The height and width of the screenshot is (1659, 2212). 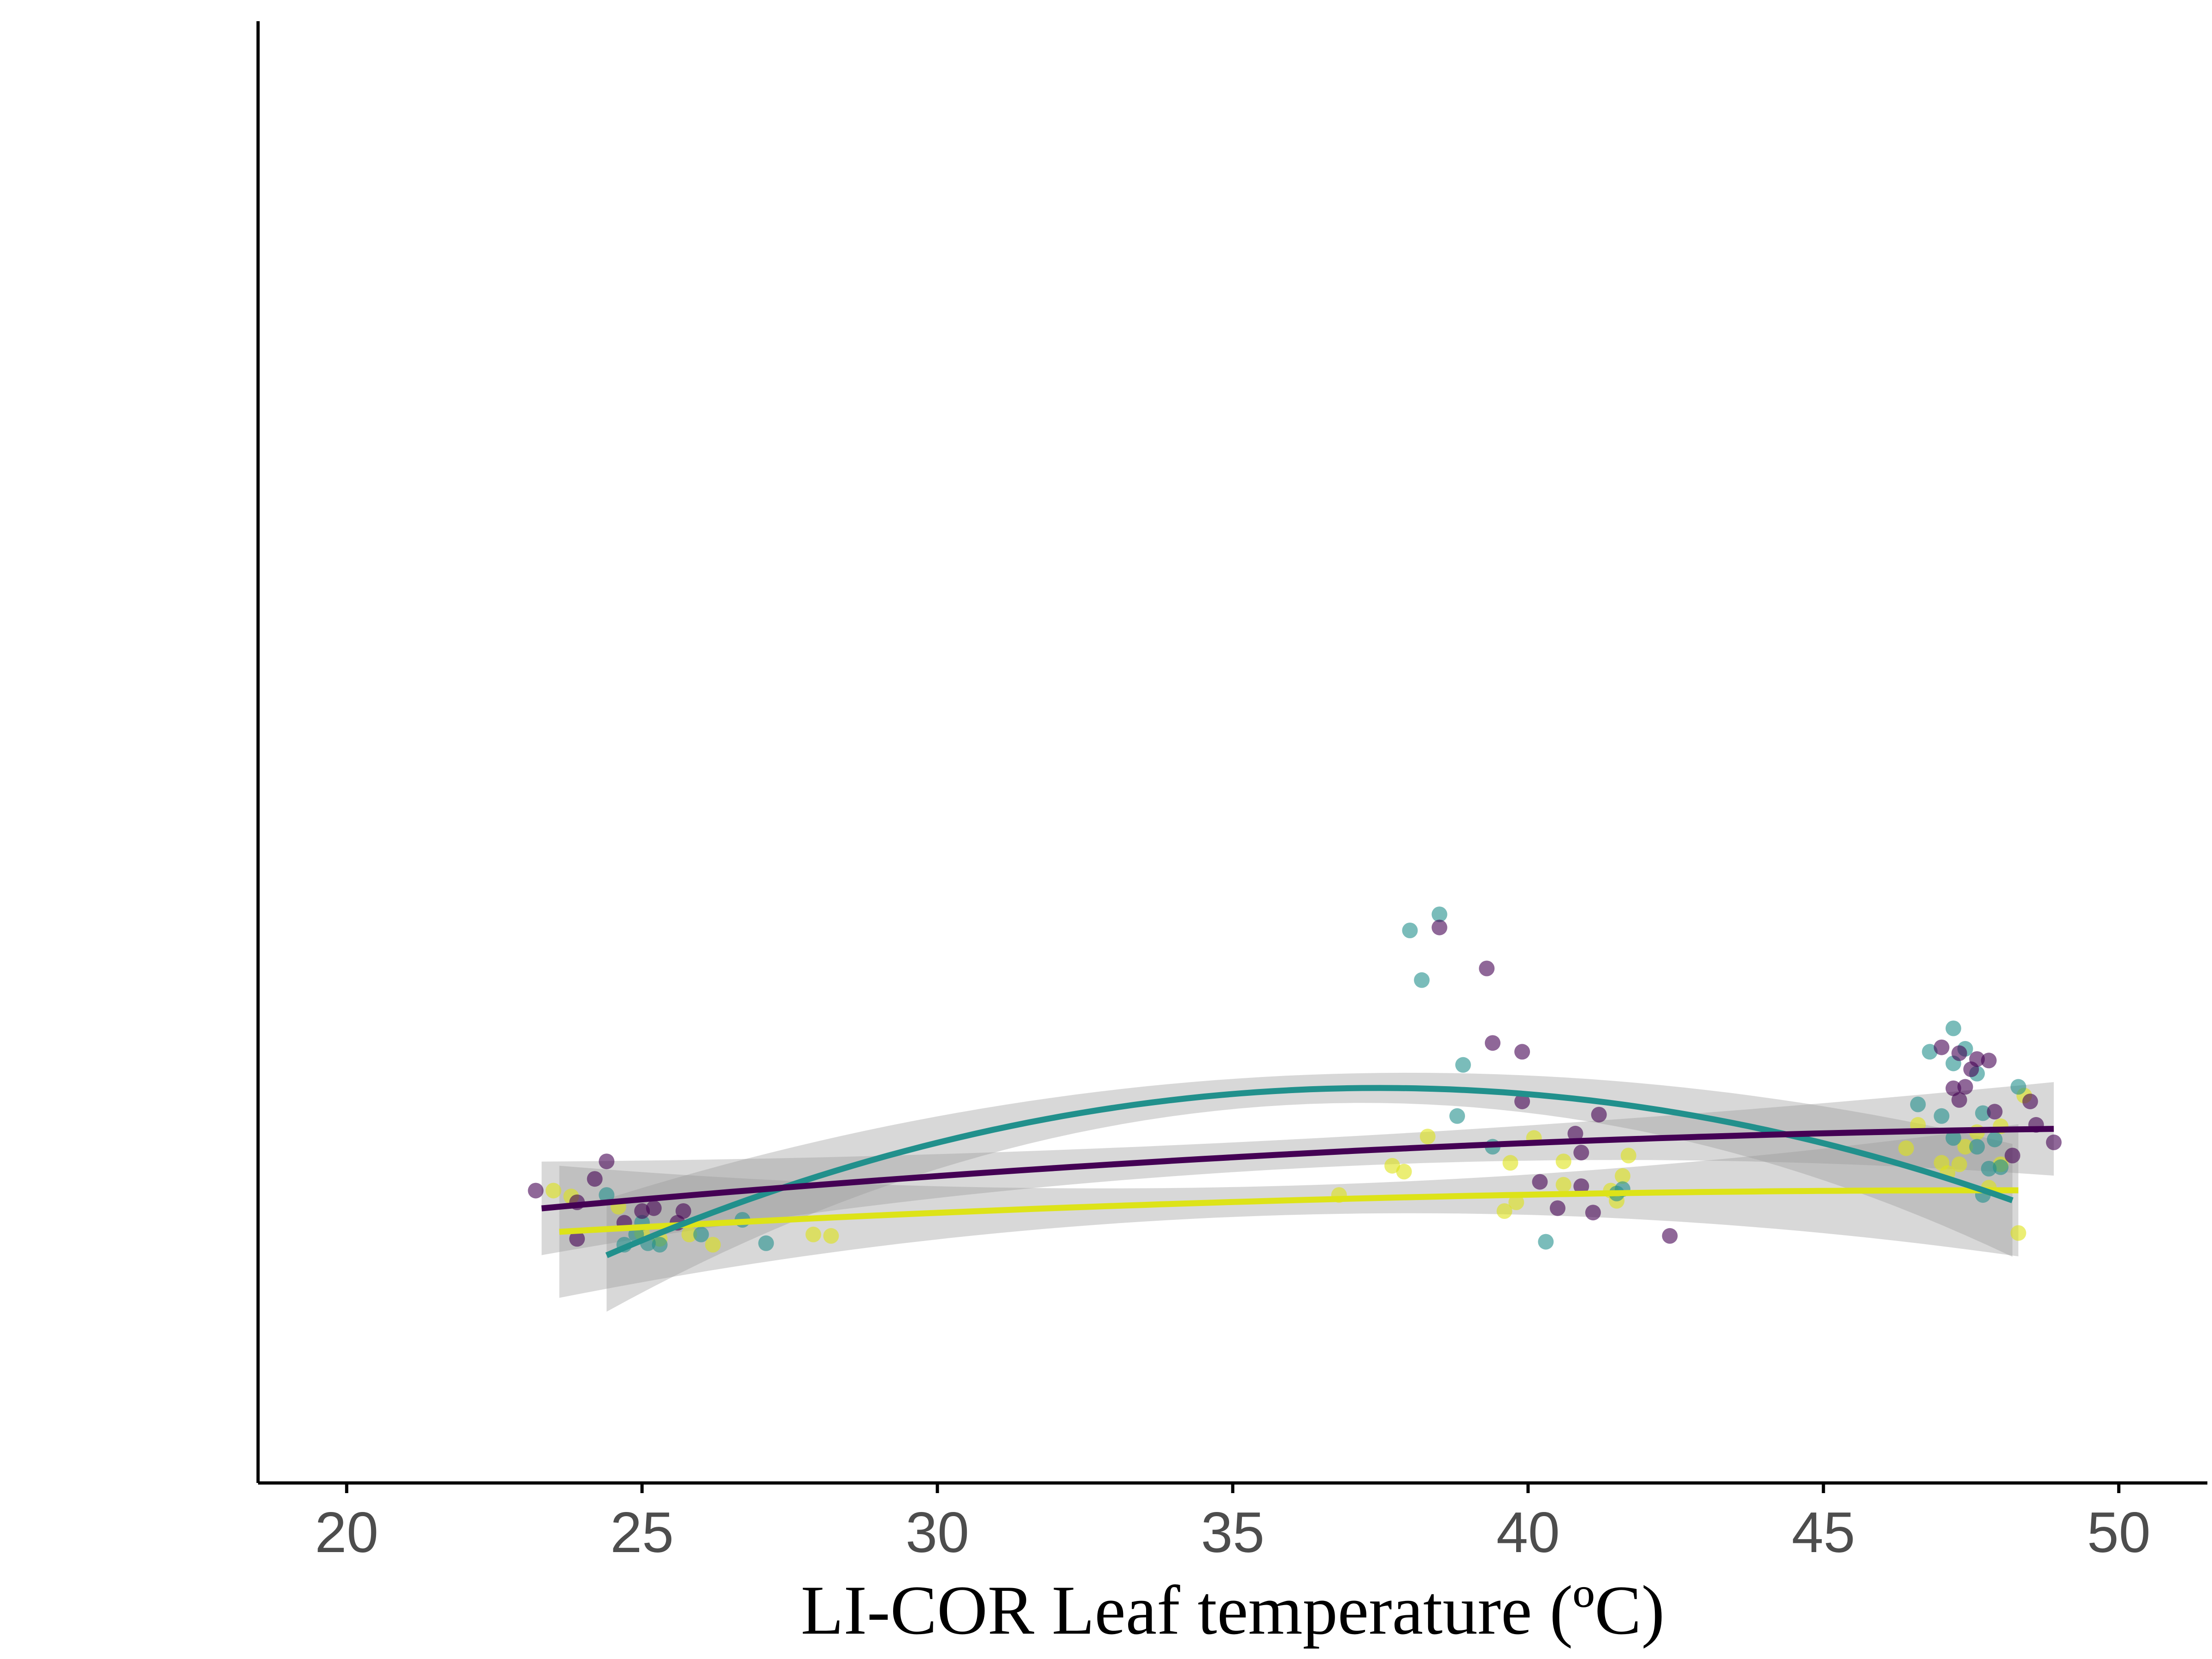 I want to click on x-tick-label: 25, so click(x=642, y=1533).